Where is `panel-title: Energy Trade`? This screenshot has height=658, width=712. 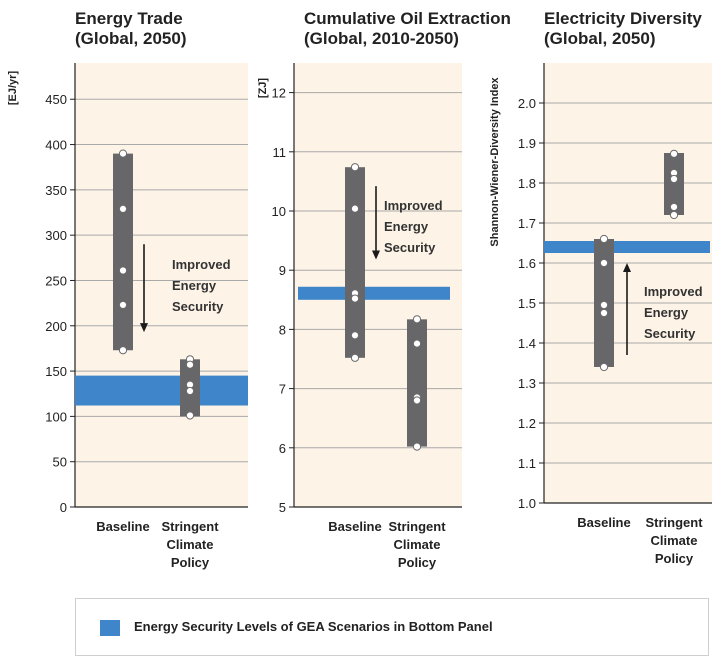 panel-title: Energy Trade is located at coordinates (129, 18).